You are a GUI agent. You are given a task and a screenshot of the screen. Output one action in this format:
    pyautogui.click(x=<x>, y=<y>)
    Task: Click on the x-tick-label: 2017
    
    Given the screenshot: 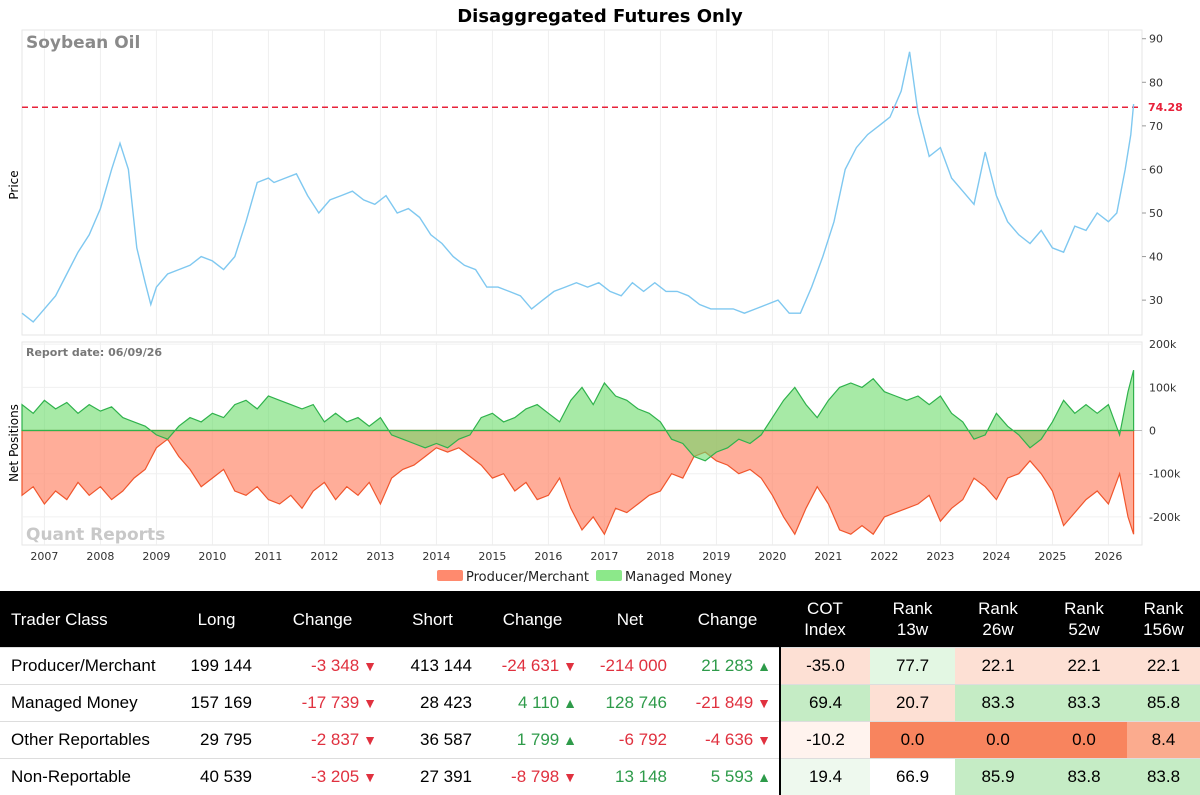 What is the action you would take?
    pyautogui.click(x=604, y=556)
    